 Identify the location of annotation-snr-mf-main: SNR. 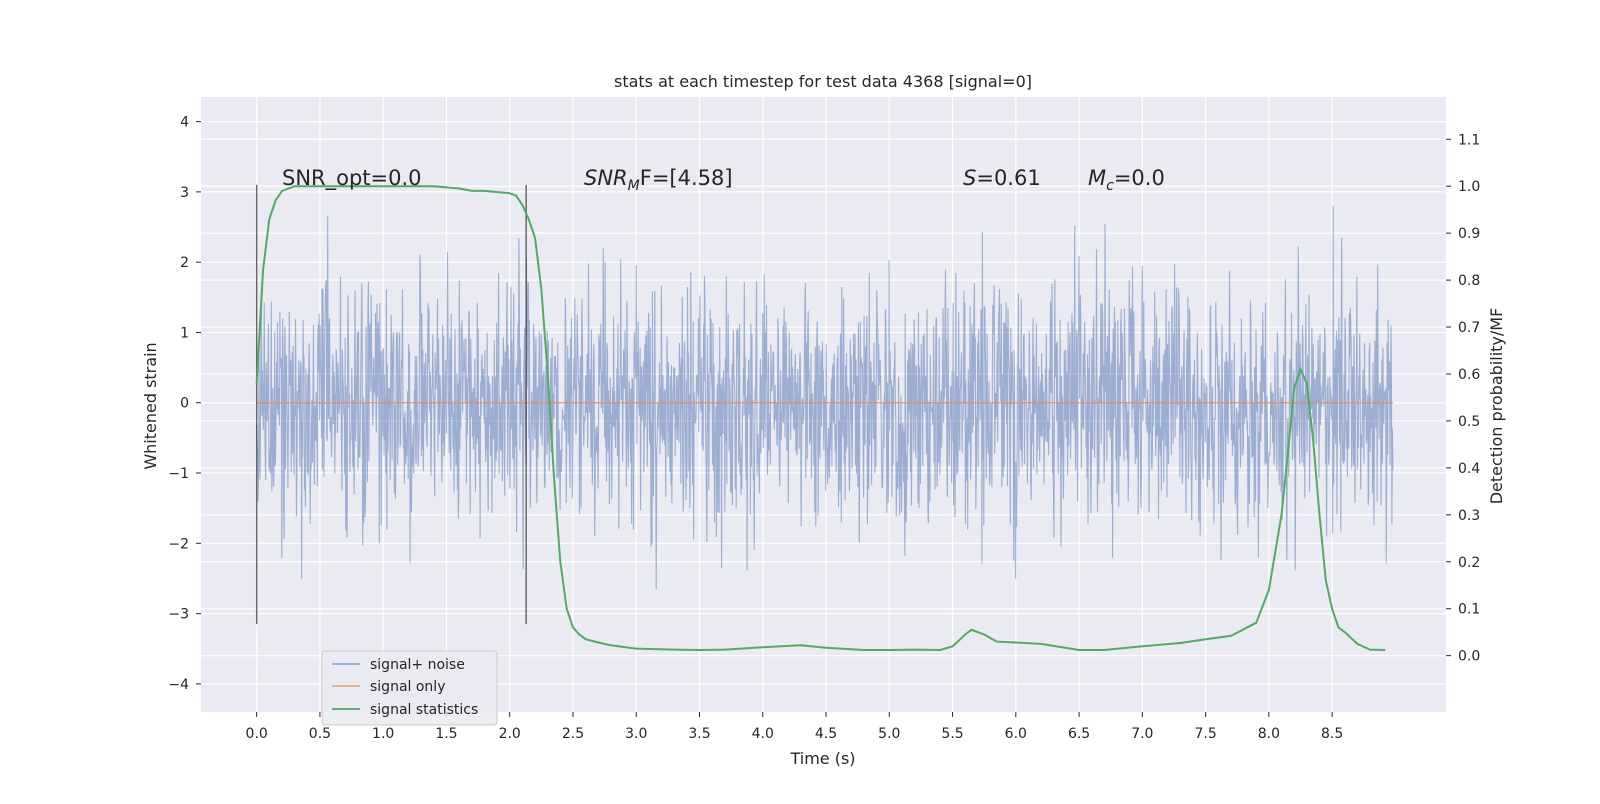
(606, 178).